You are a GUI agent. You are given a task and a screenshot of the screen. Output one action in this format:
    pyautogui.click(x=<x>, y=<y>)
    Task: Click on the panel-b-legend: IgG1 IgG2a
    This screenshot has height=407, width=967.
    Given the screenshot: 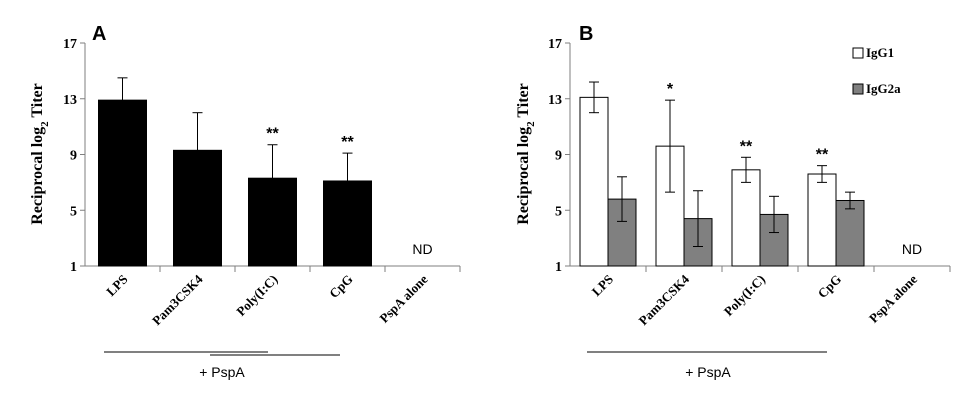 What is the action you would take?
    pyautogui.click(x=876, y=70)
    